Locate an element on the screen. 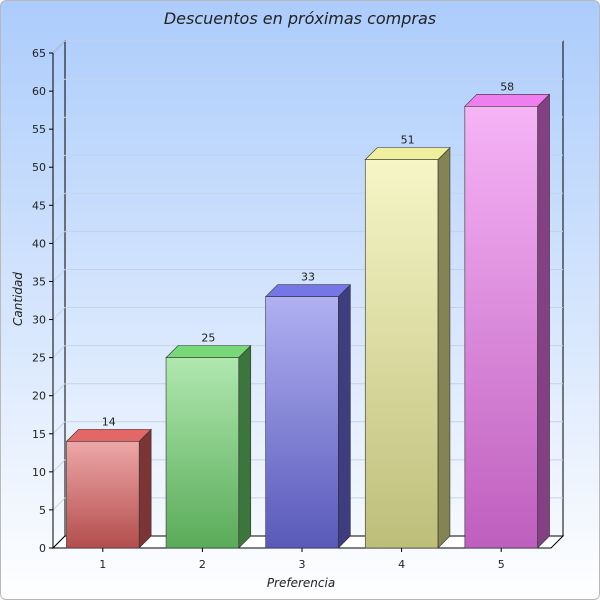 The width and height of the screenshot is (600, 600). y-tick-label: 55 is located at coordinates (39, 129).